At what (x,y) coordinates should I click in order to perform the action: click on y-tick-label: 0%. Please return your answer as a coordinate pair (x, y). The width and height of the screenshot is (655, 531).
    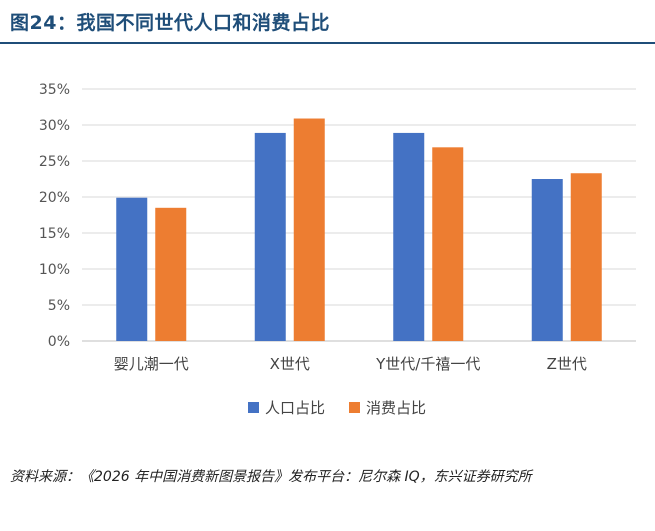
    Looking at the image, I should click on (59, 342).